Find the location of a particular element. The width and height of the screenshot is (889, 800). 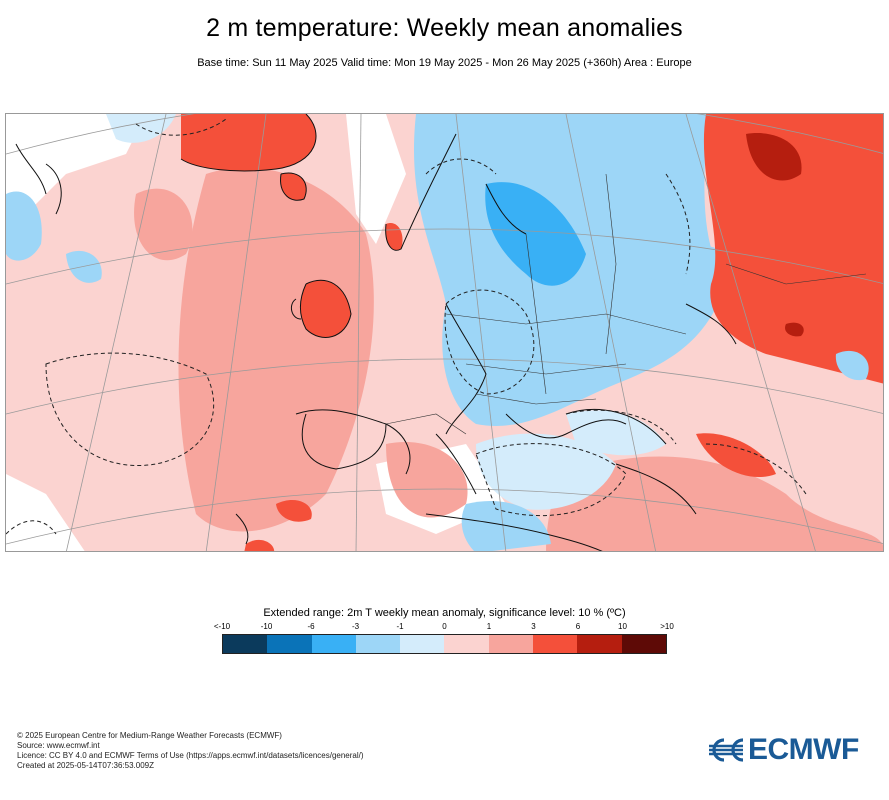

region-labrador-cold is located at coordinates (24, 226).